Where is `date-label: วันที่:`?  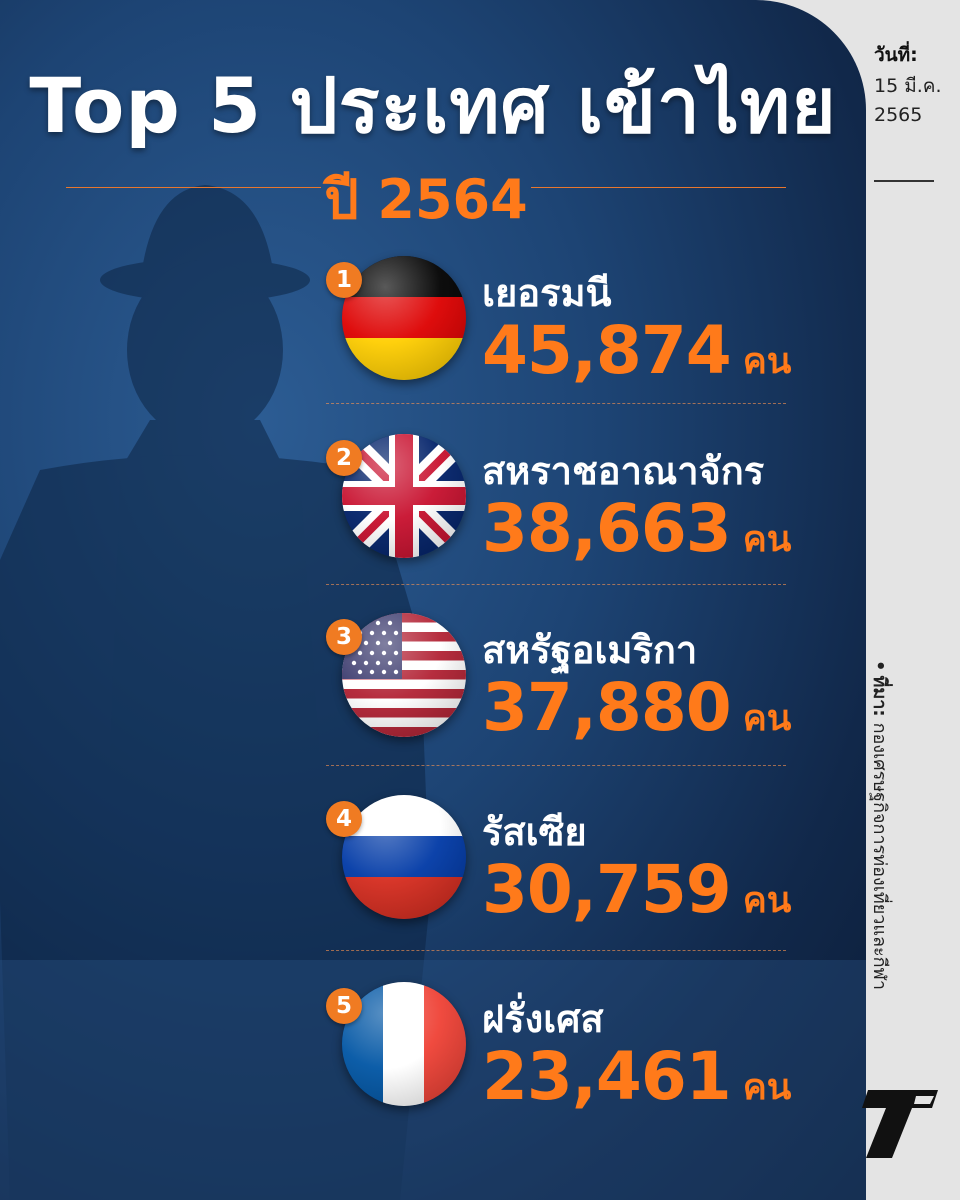 date-label: วันที่: is located at coordinates (896, 55).